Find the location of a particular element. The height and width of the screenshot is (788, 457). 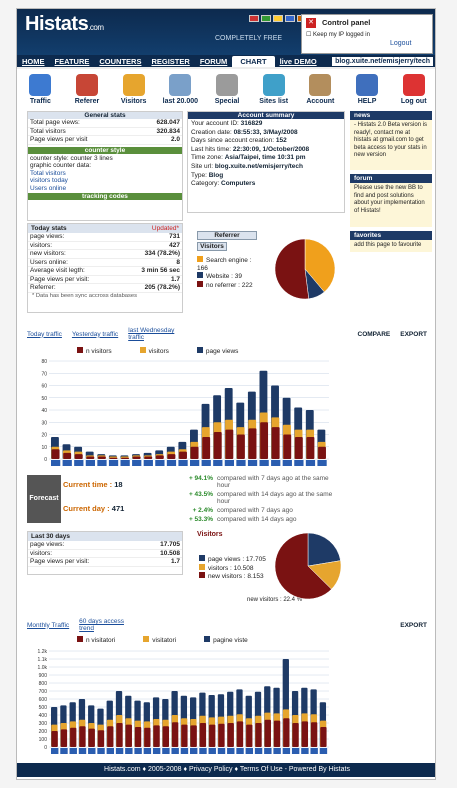

legend-label: Search engine : 166 is located at coordinates (224, 264).